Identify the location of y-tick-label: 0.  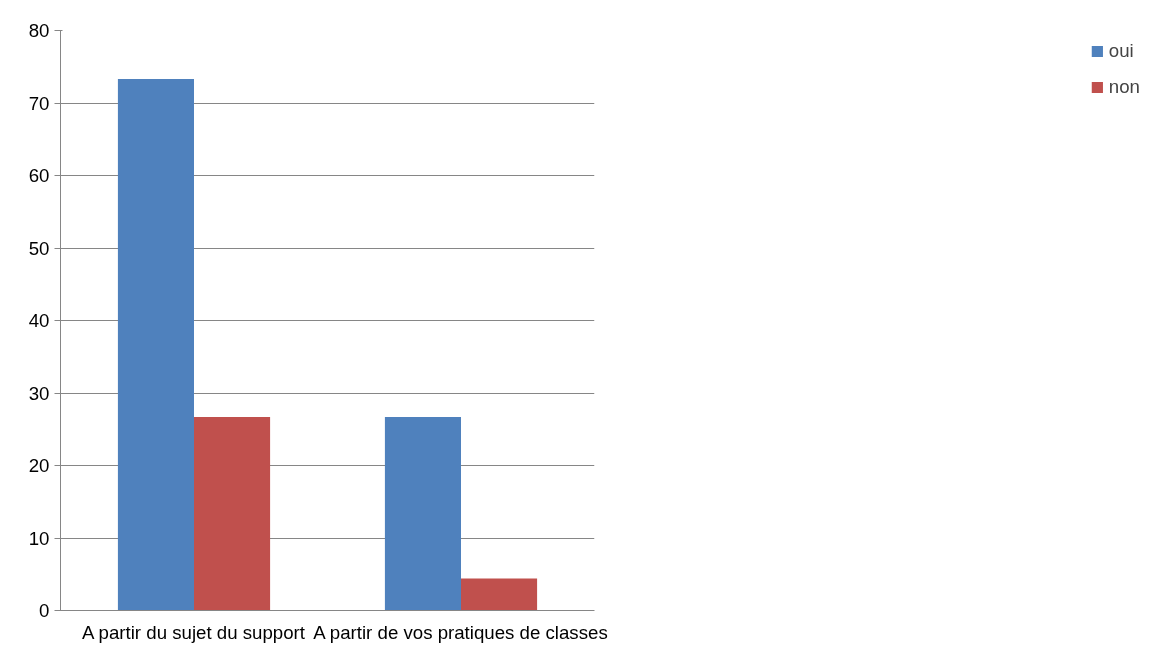
(44, 610).